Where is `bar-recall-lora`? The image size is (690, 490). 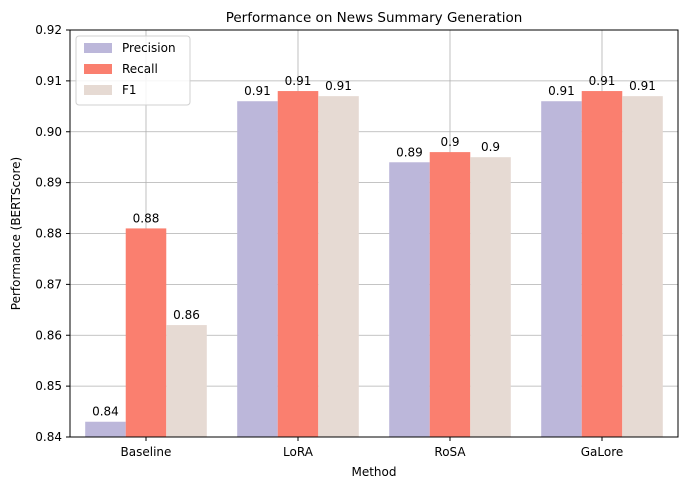 bar-recall-lora is located at coordinates (298, 264).